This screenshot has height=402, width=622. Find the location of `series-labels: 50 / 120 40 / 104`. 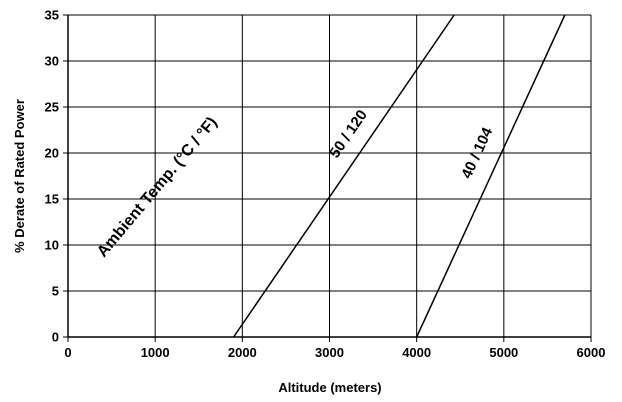

series-labels: 50 / 120 40 / 104 is located at coordinates (411, 144).